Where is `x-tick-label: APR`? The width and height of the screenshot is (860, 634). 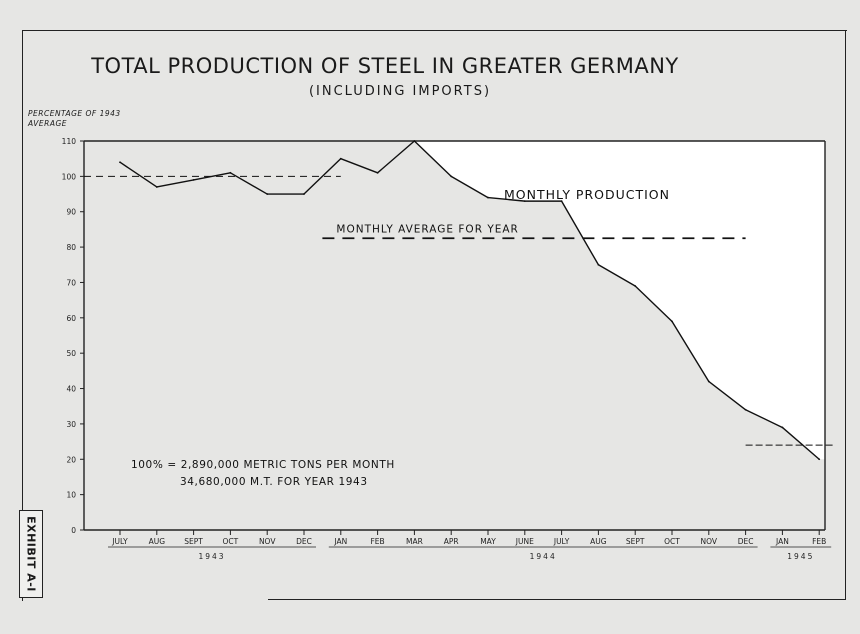
x-tick-label: APR is located at coordinates (451, 541).